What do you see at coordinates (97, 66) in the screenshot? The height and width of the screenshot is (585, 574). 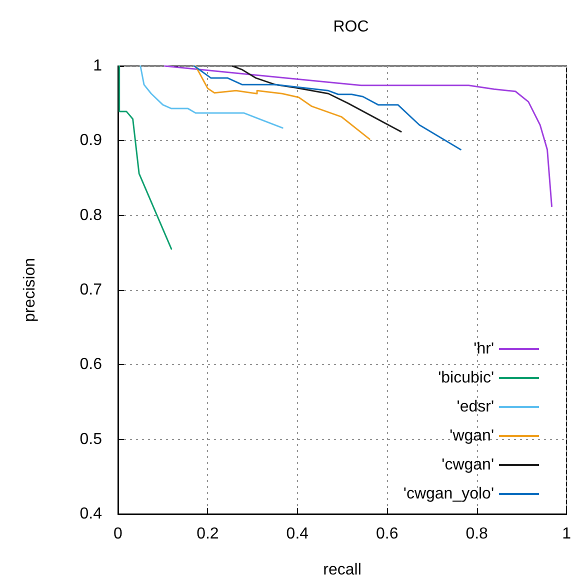 I see `y-tick-label: 1` at bounding box center [97, 66].